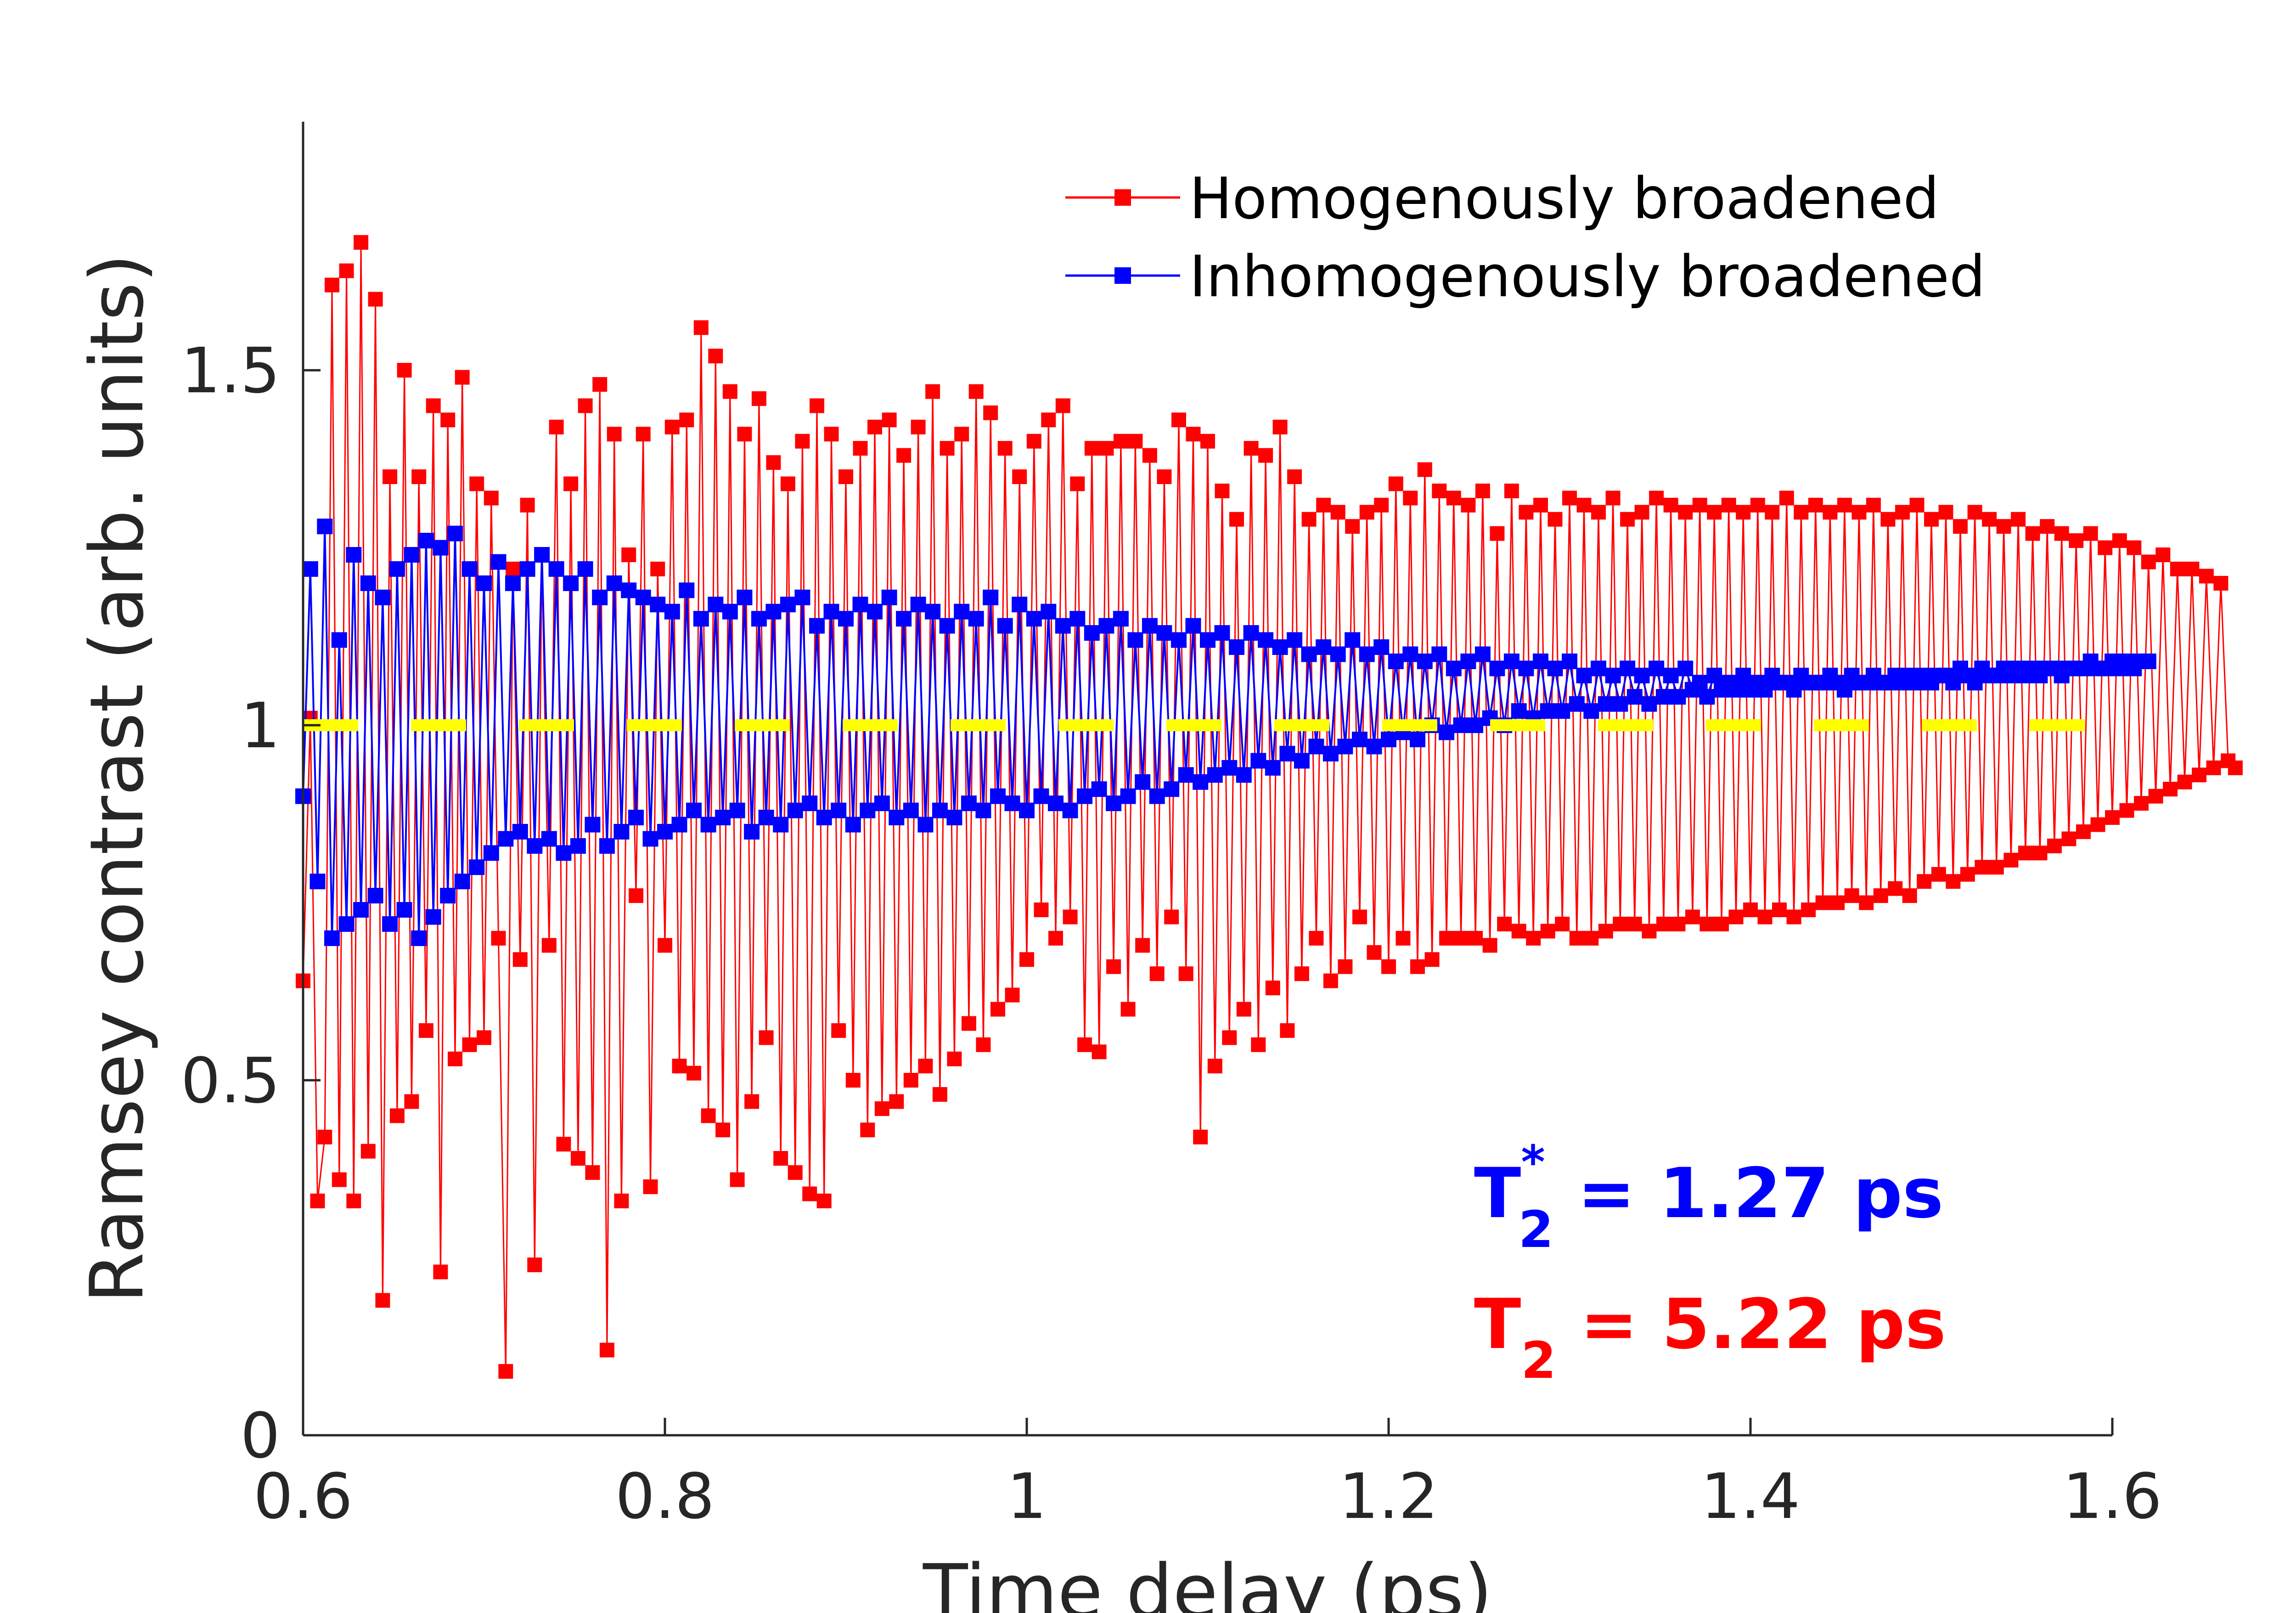  I want to click on y-tick-label: 1, so click(260, 726).